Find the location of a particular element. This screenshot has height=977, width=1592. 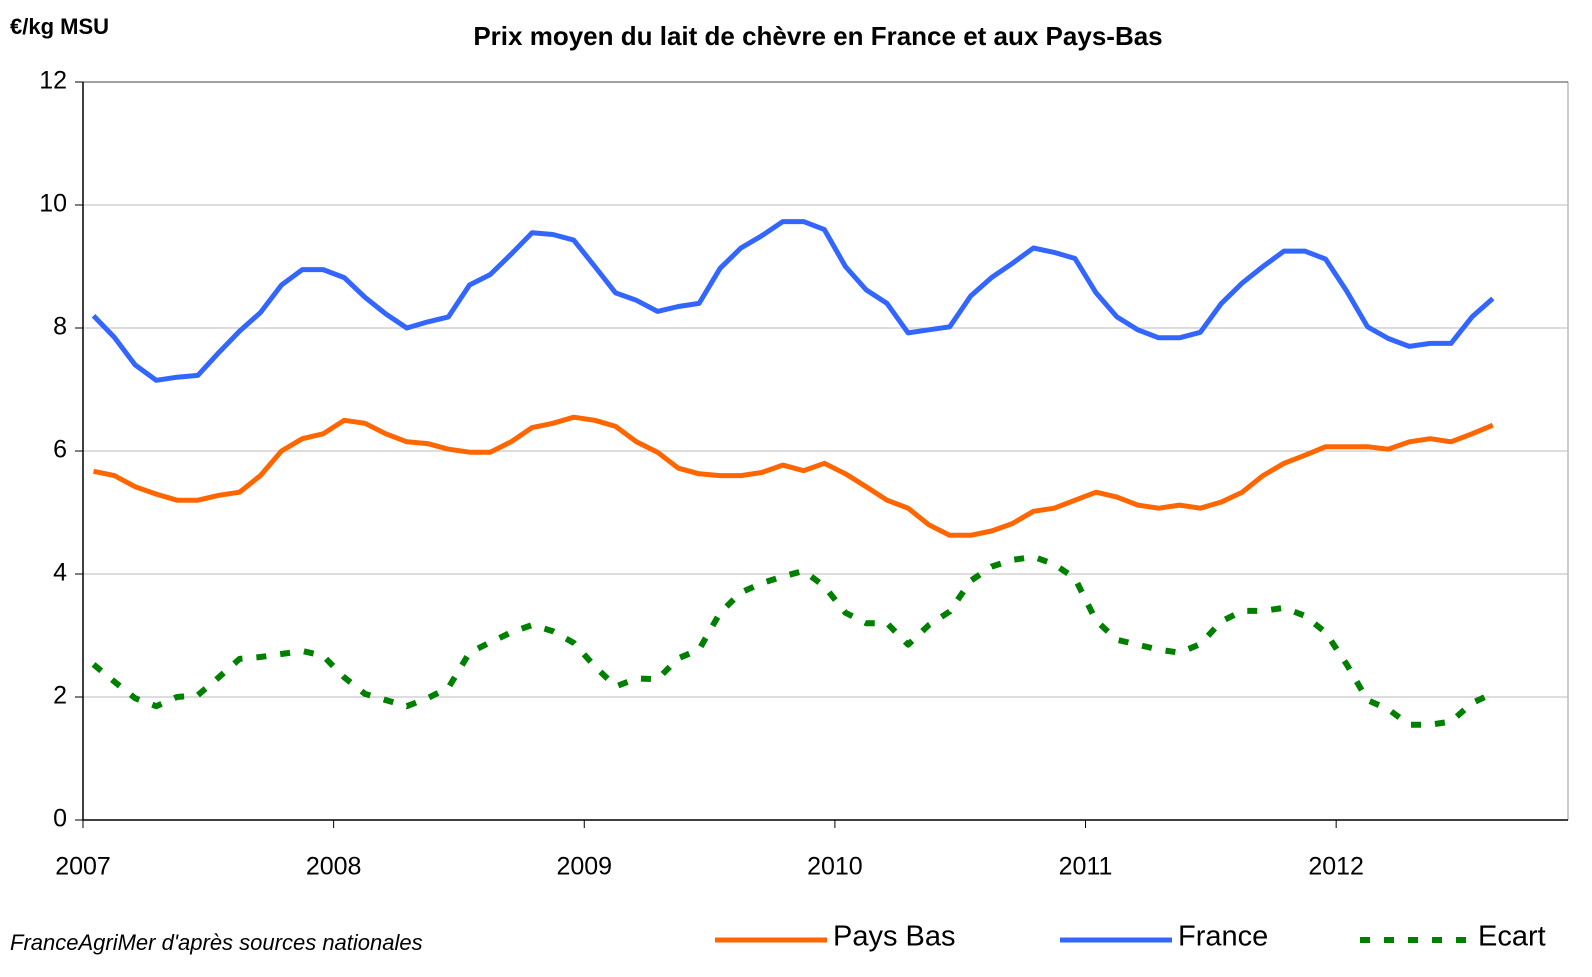

x-tick-label: 2010 is located at coordinates (835, 867).